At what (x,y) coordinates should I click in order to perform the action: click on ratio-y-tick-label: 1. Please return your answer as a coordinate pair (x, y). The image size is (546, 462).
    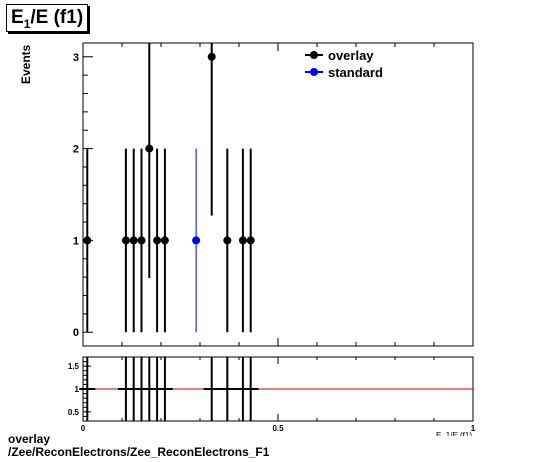
    Looking at the image, I should click on (77, 389).